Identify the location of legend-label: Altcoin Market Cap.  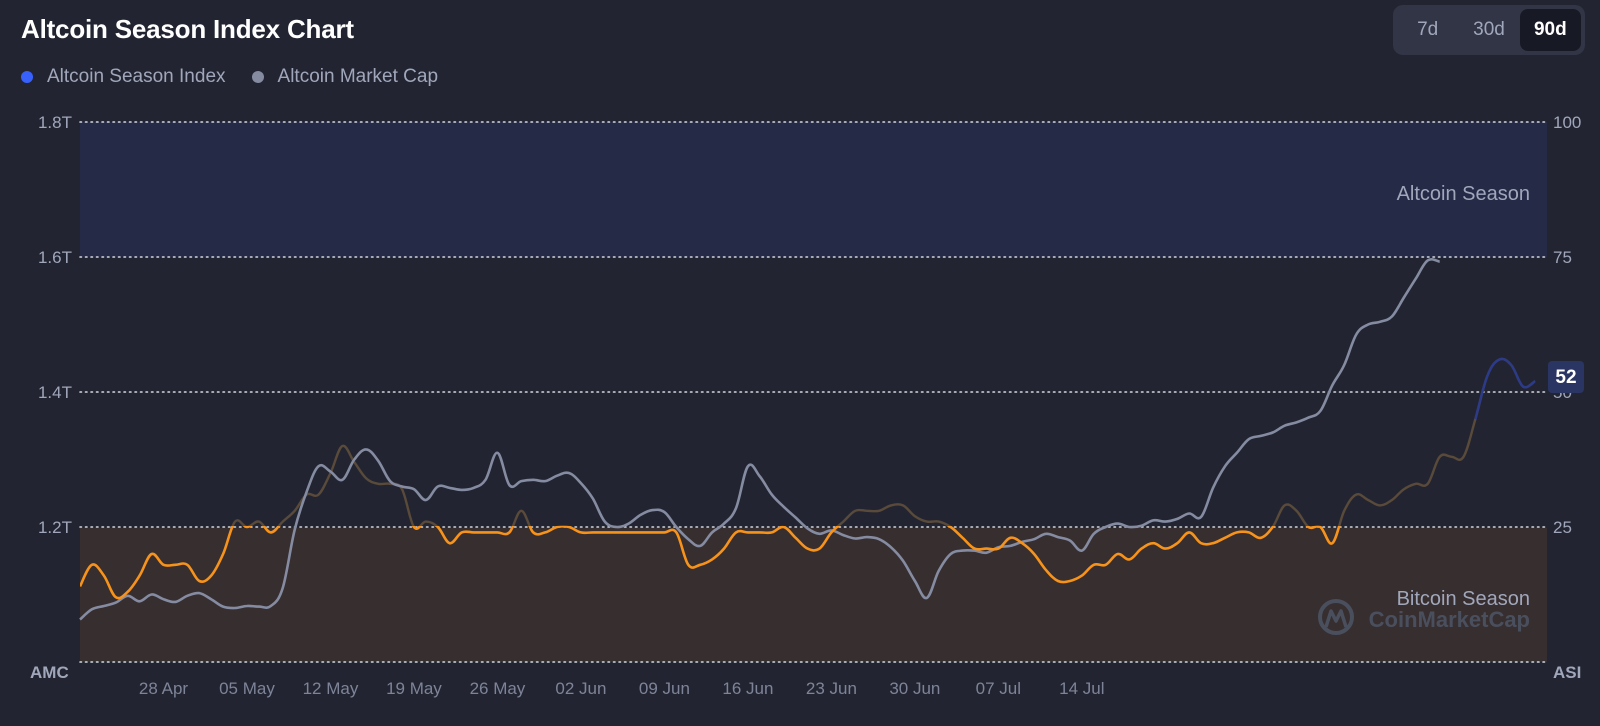
(358, 76).